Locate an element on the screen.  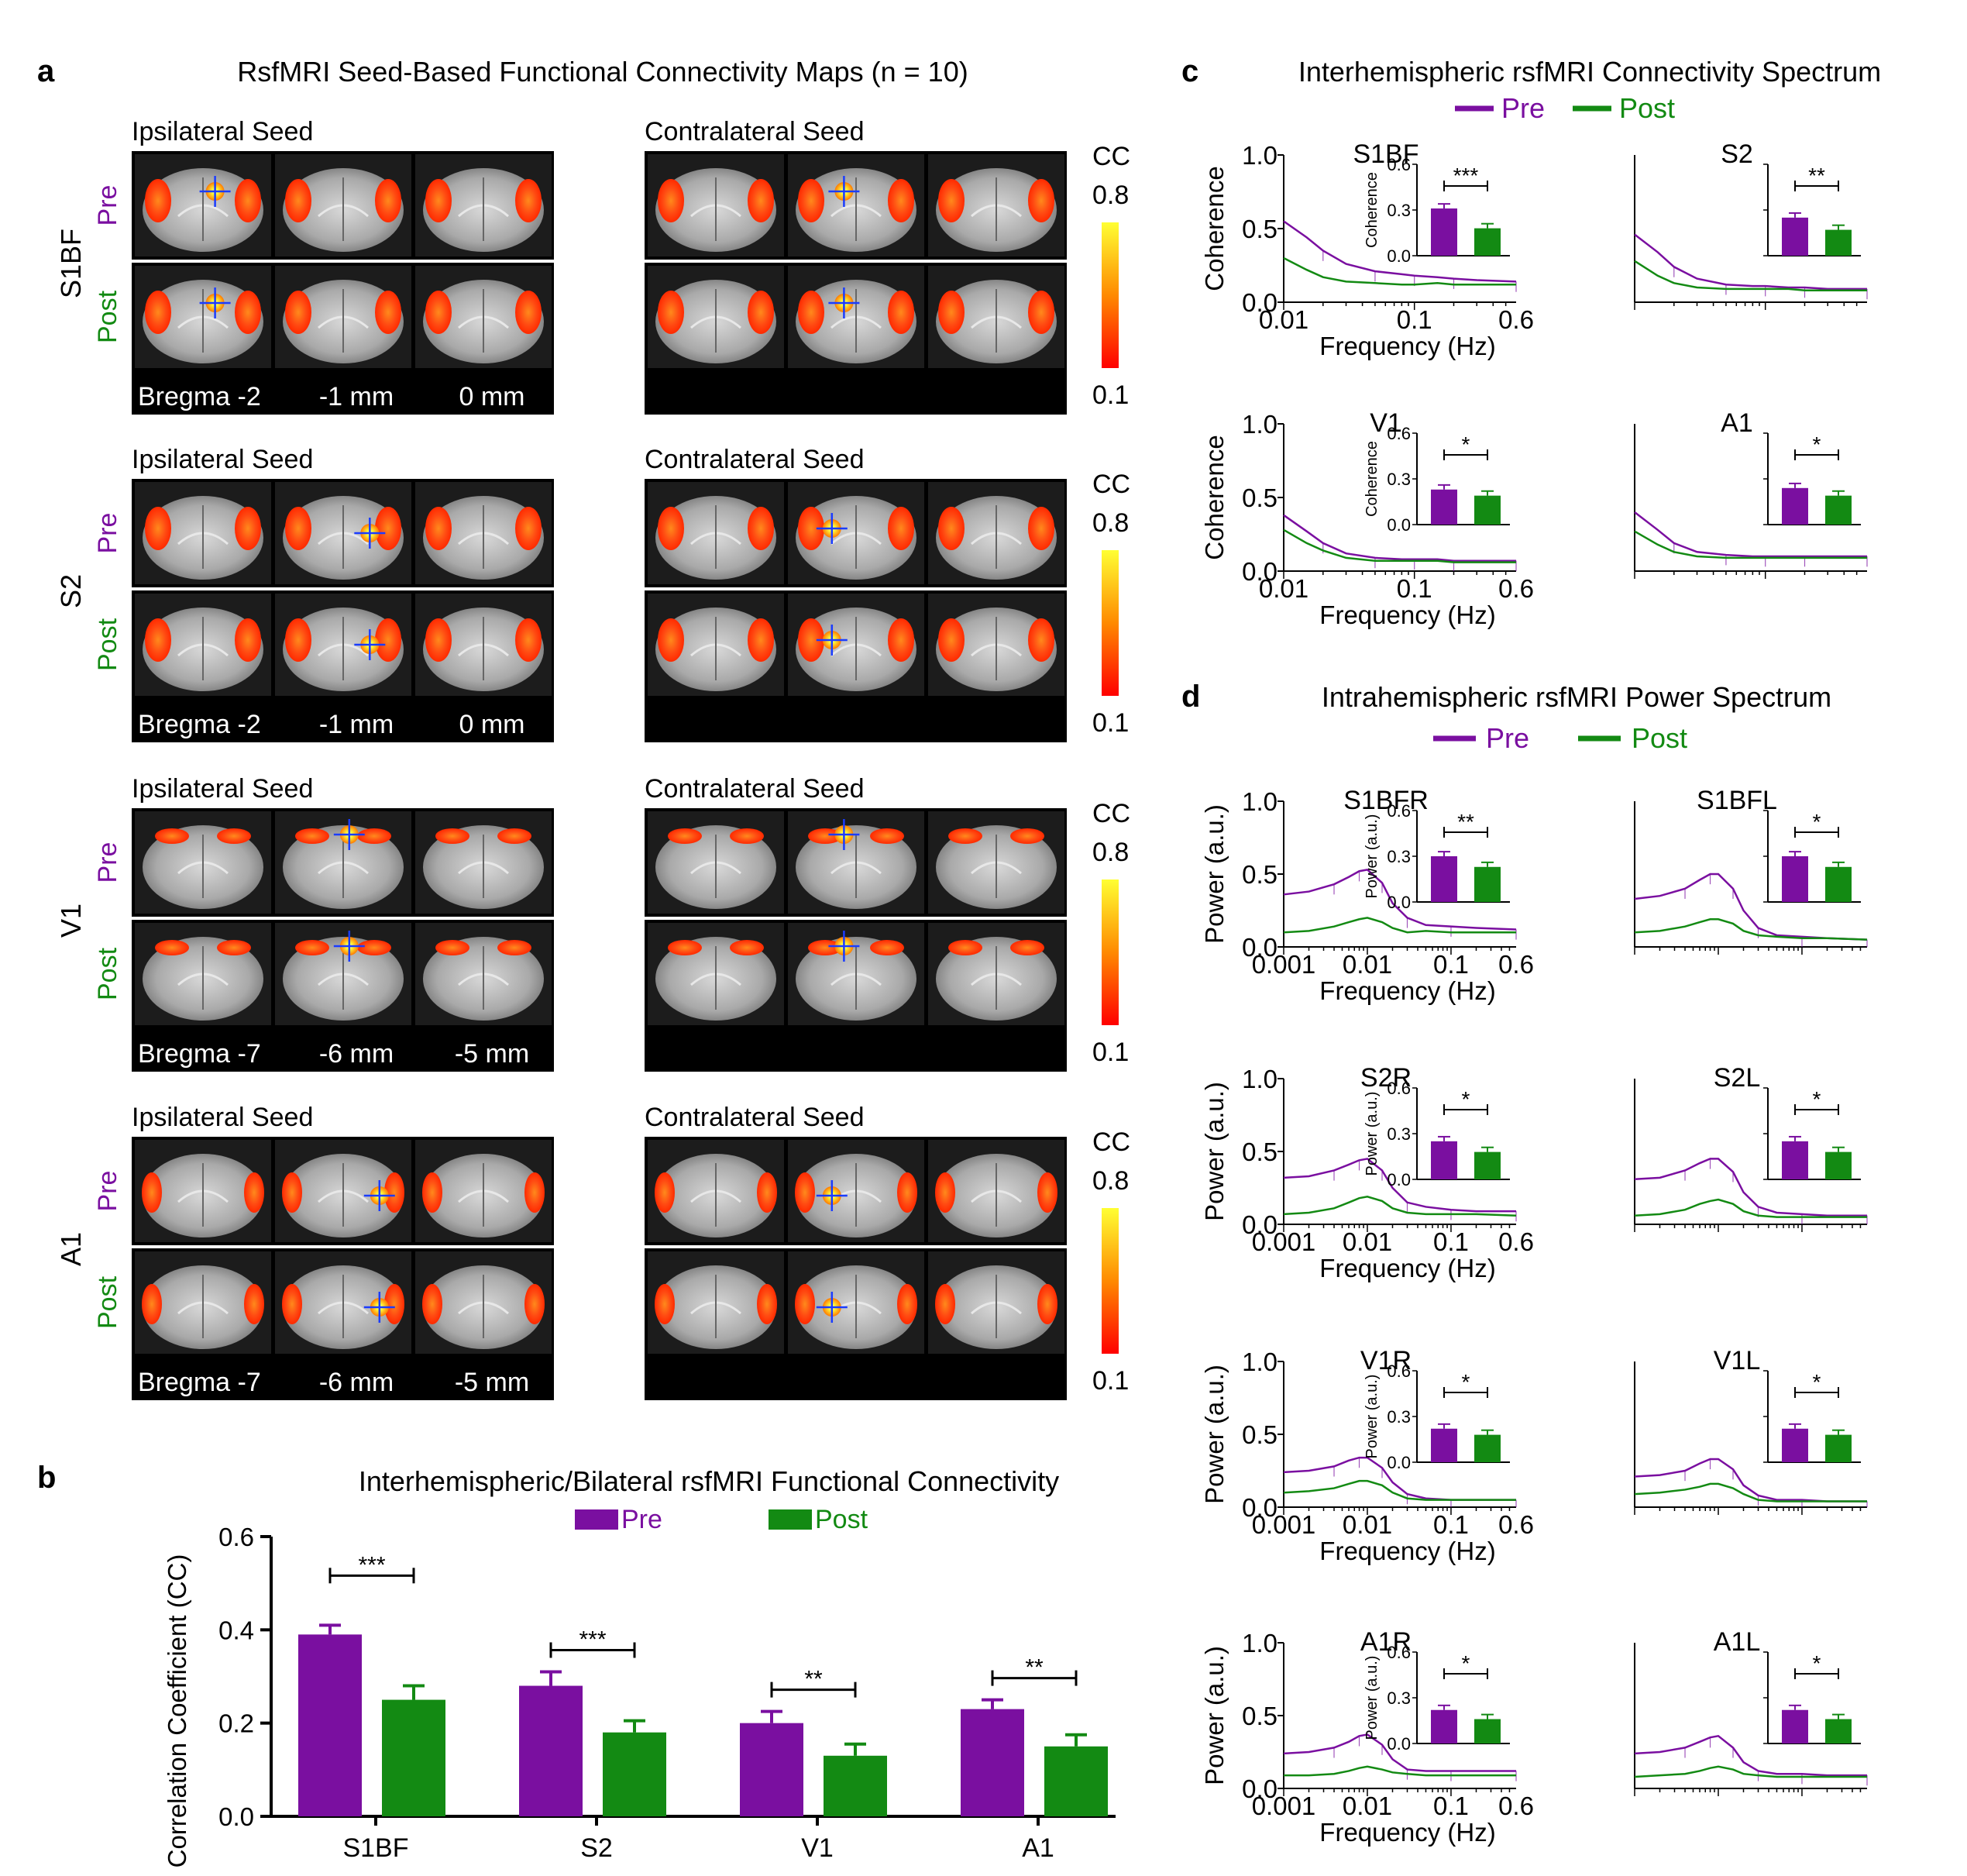
bregma-label: Bregma -7 is located at coordinates (200, 1382).